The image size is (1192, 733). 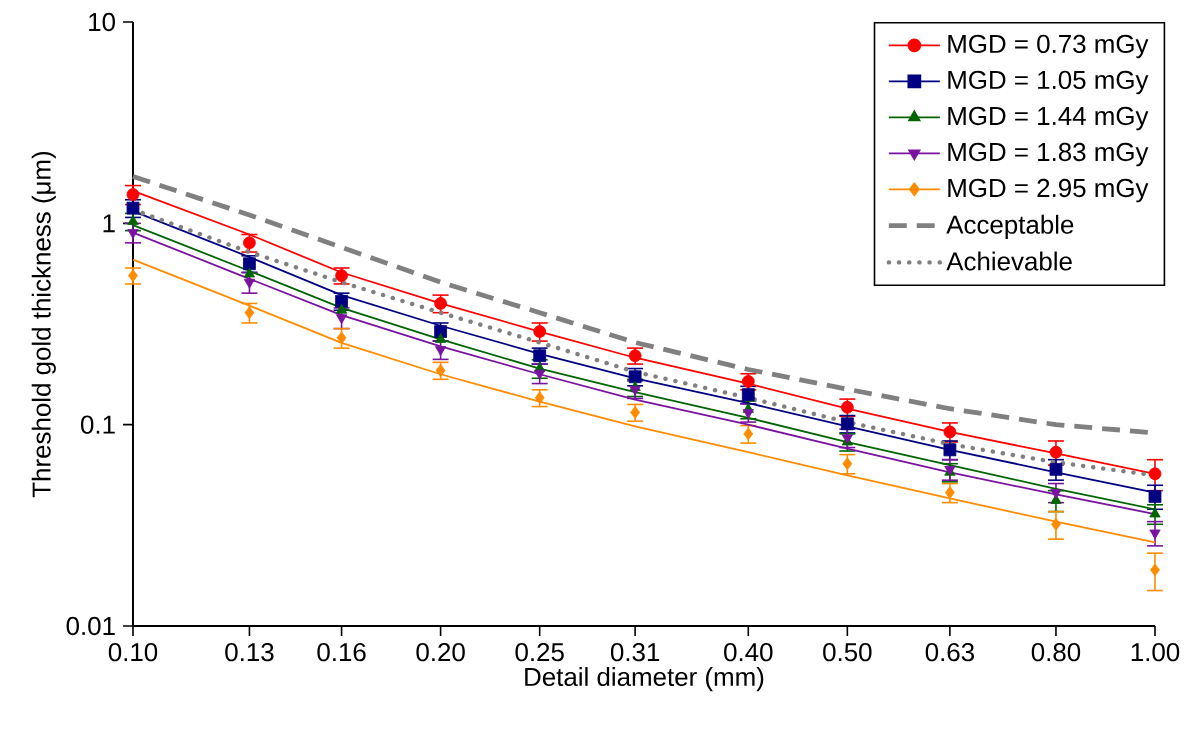 I want to click on x-tick-label: 0.63, so click(x=949, y=652).